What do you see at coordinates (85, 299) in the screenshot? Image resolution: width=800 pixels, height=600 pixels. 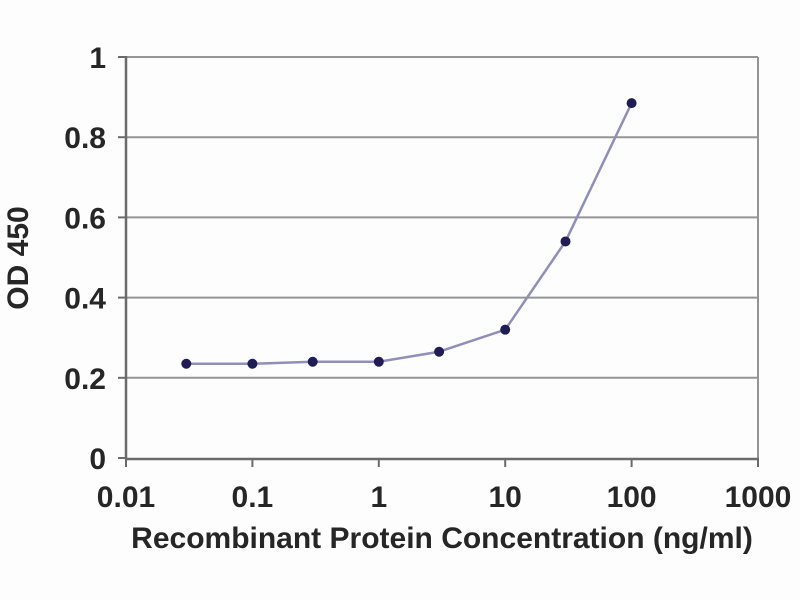 I see `y-tick-label: 0.4` at bounding box center [85, 299].